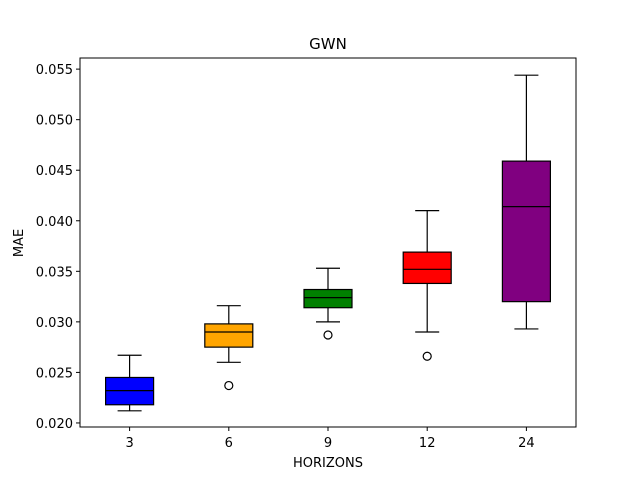  What do you see at coordinates (54, 70) in the screenshot?
I see `y-tick-label: 0.055` at bounding box center [54, 70].